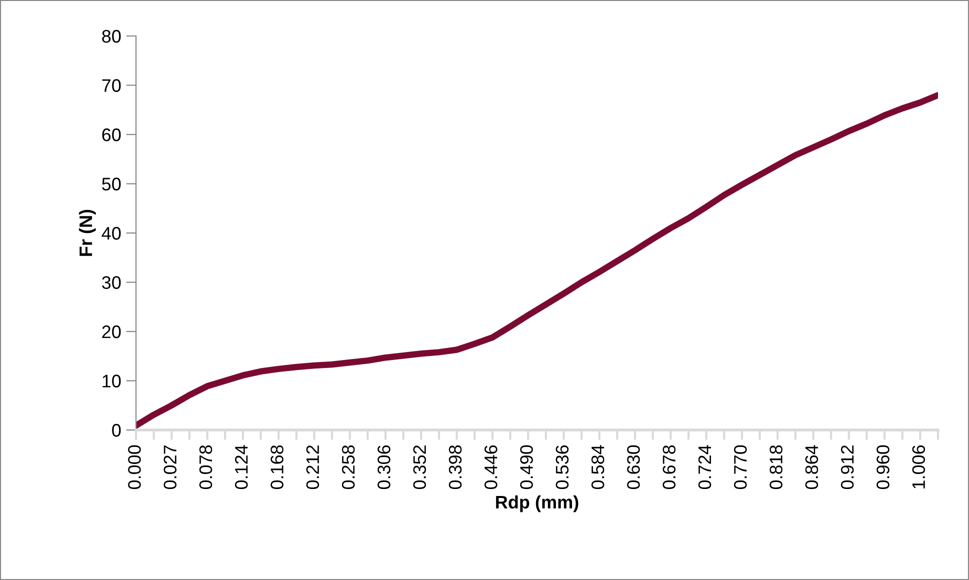 The height and width of the screenshot is (580, 969). What do you see at coordinates (111, 381) in the screenshot?
I see `y-tick-label: 10` at bounding box center [111, 381].